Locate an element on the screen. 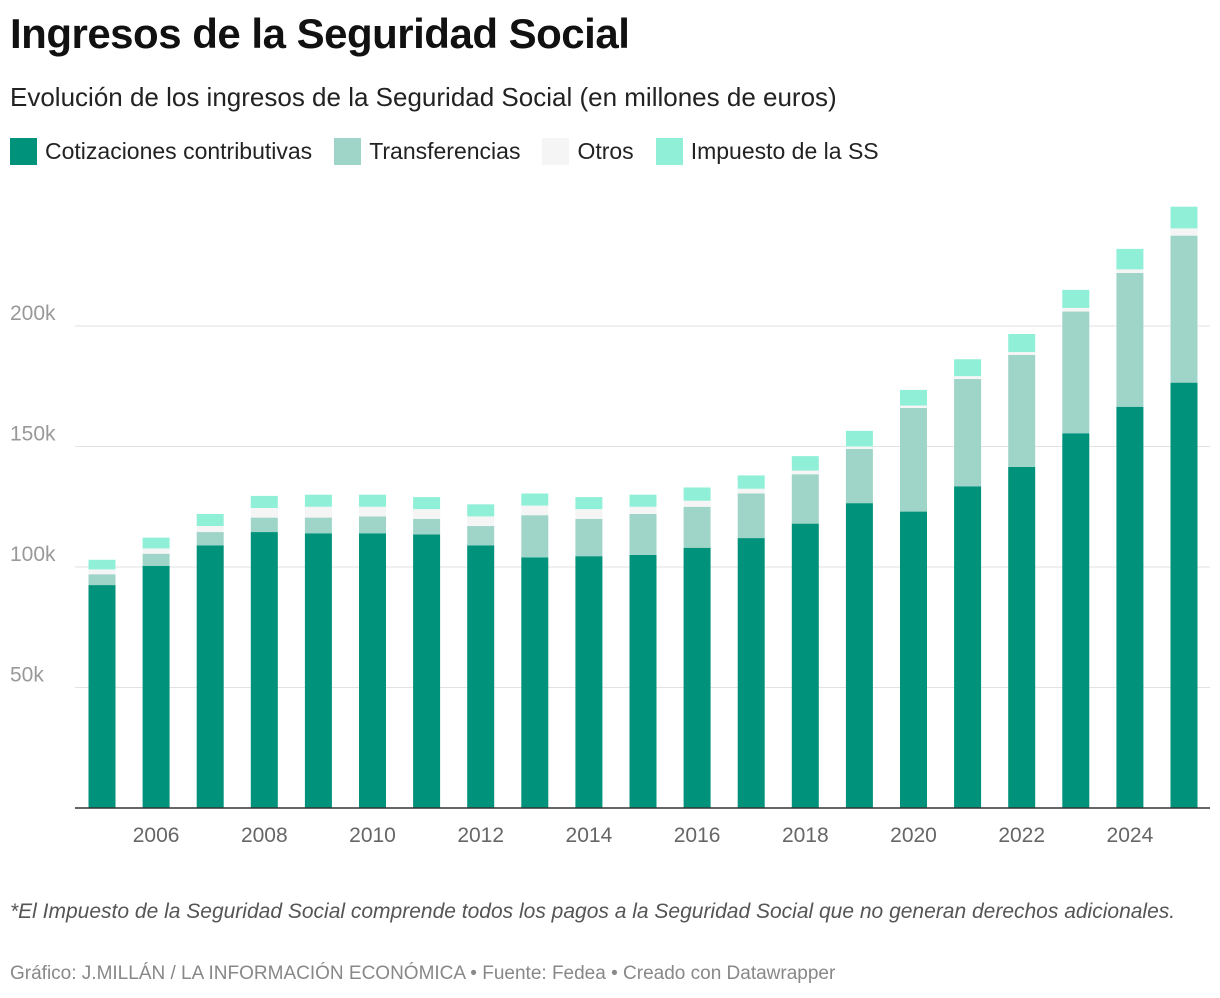 The height and width of the screenshot is (998, 1220). legend-label: Transferencias is located at coordinates (445, 151).